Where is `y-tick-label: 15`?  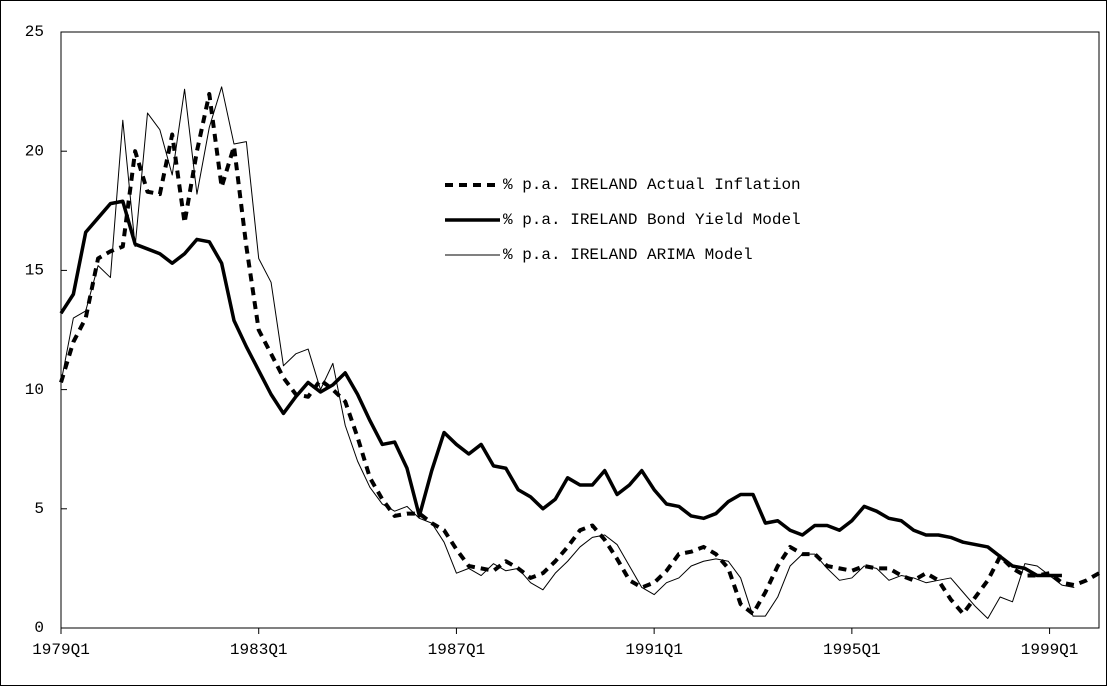
y-tick-label: 15 is located at coordinates (34, 271).